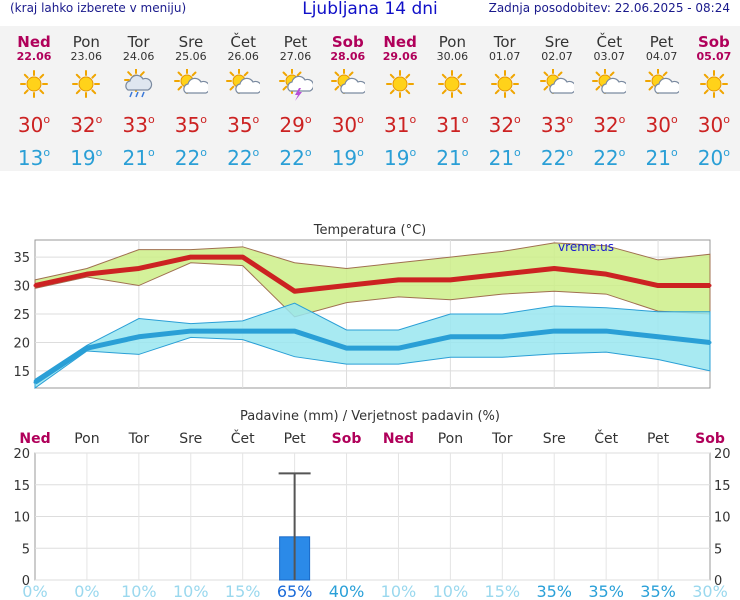  I want to click on y-tick-label-left: 20, so click(21, 454).